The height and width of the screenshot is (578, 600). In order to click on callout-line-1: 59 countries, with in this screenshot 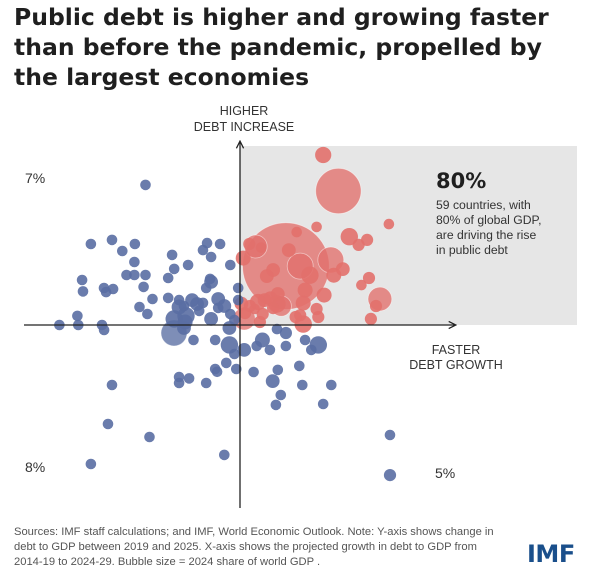, I will do `click(483, 205)`.